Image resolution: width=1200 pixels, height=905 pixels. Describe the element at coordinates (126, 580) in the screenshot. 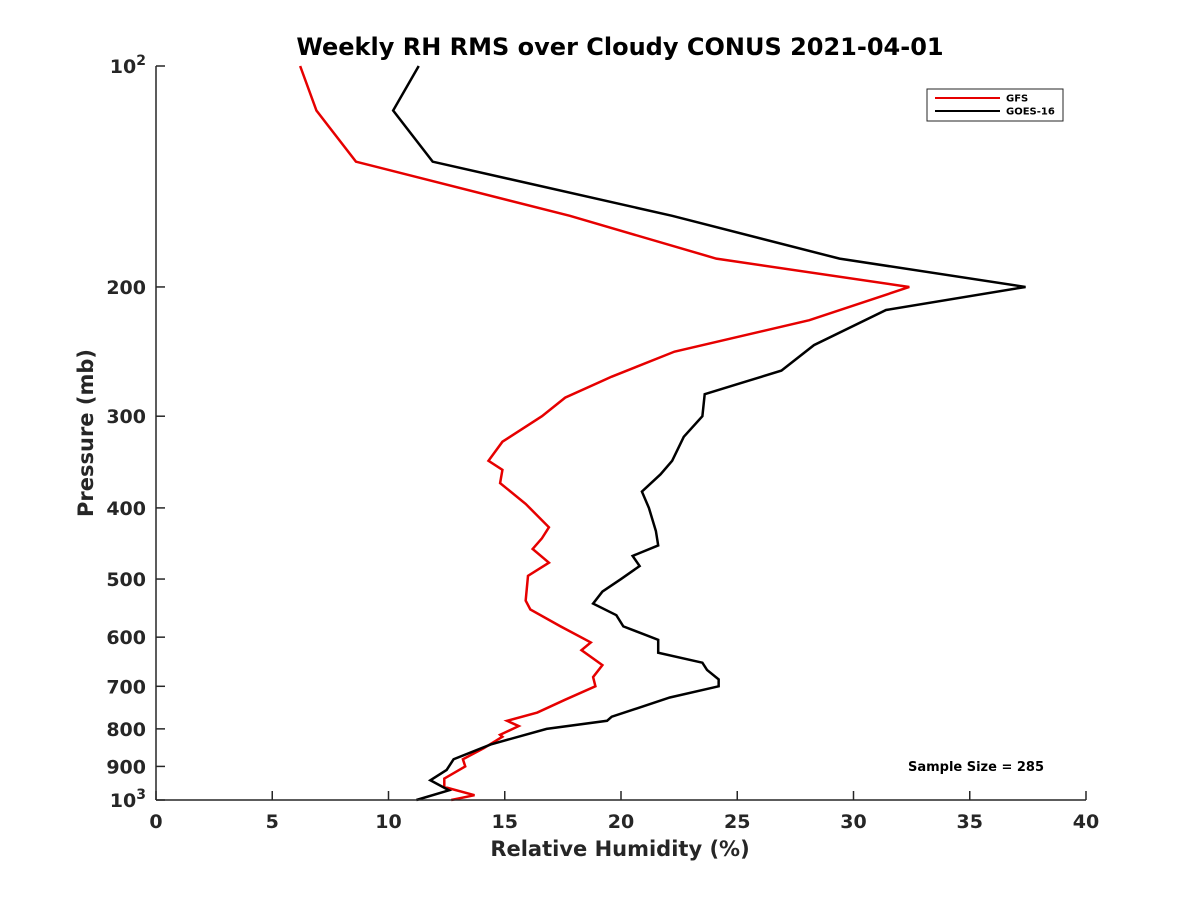

I see `y-tick-label: 500` at that location.